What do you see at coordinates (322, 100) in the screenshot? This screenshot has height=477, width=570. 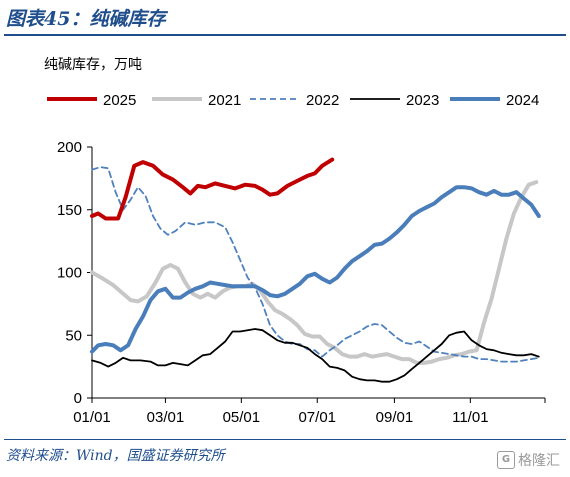 I see `legend-label-2022: 2022` at bounding box center [322, 100].